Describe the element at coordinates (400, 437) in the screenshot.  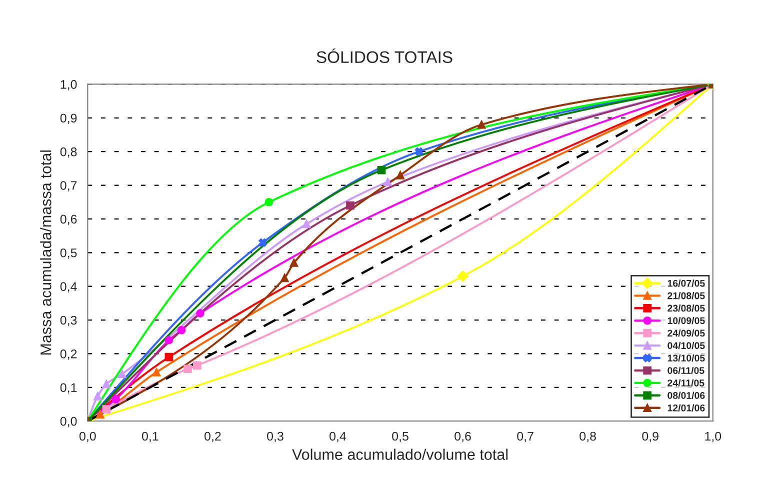
I see `x-tick-label: 0,5` at that location.